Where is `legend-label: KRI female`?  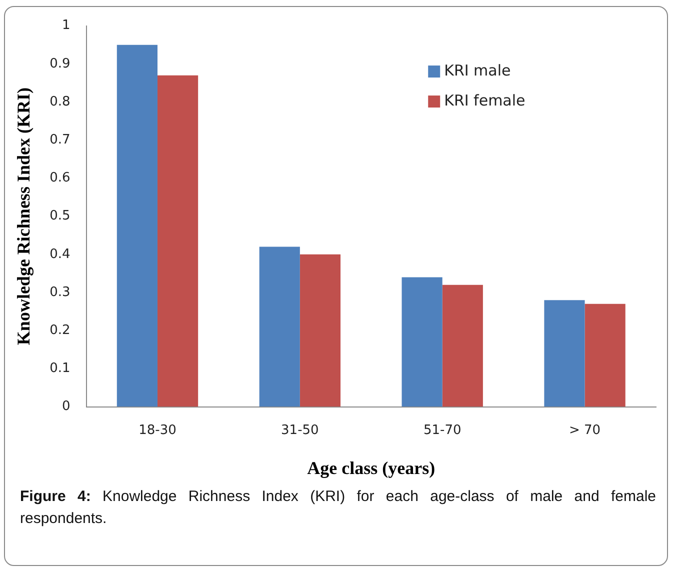
legend-label: KRI female is located at coordinates (485, 100).